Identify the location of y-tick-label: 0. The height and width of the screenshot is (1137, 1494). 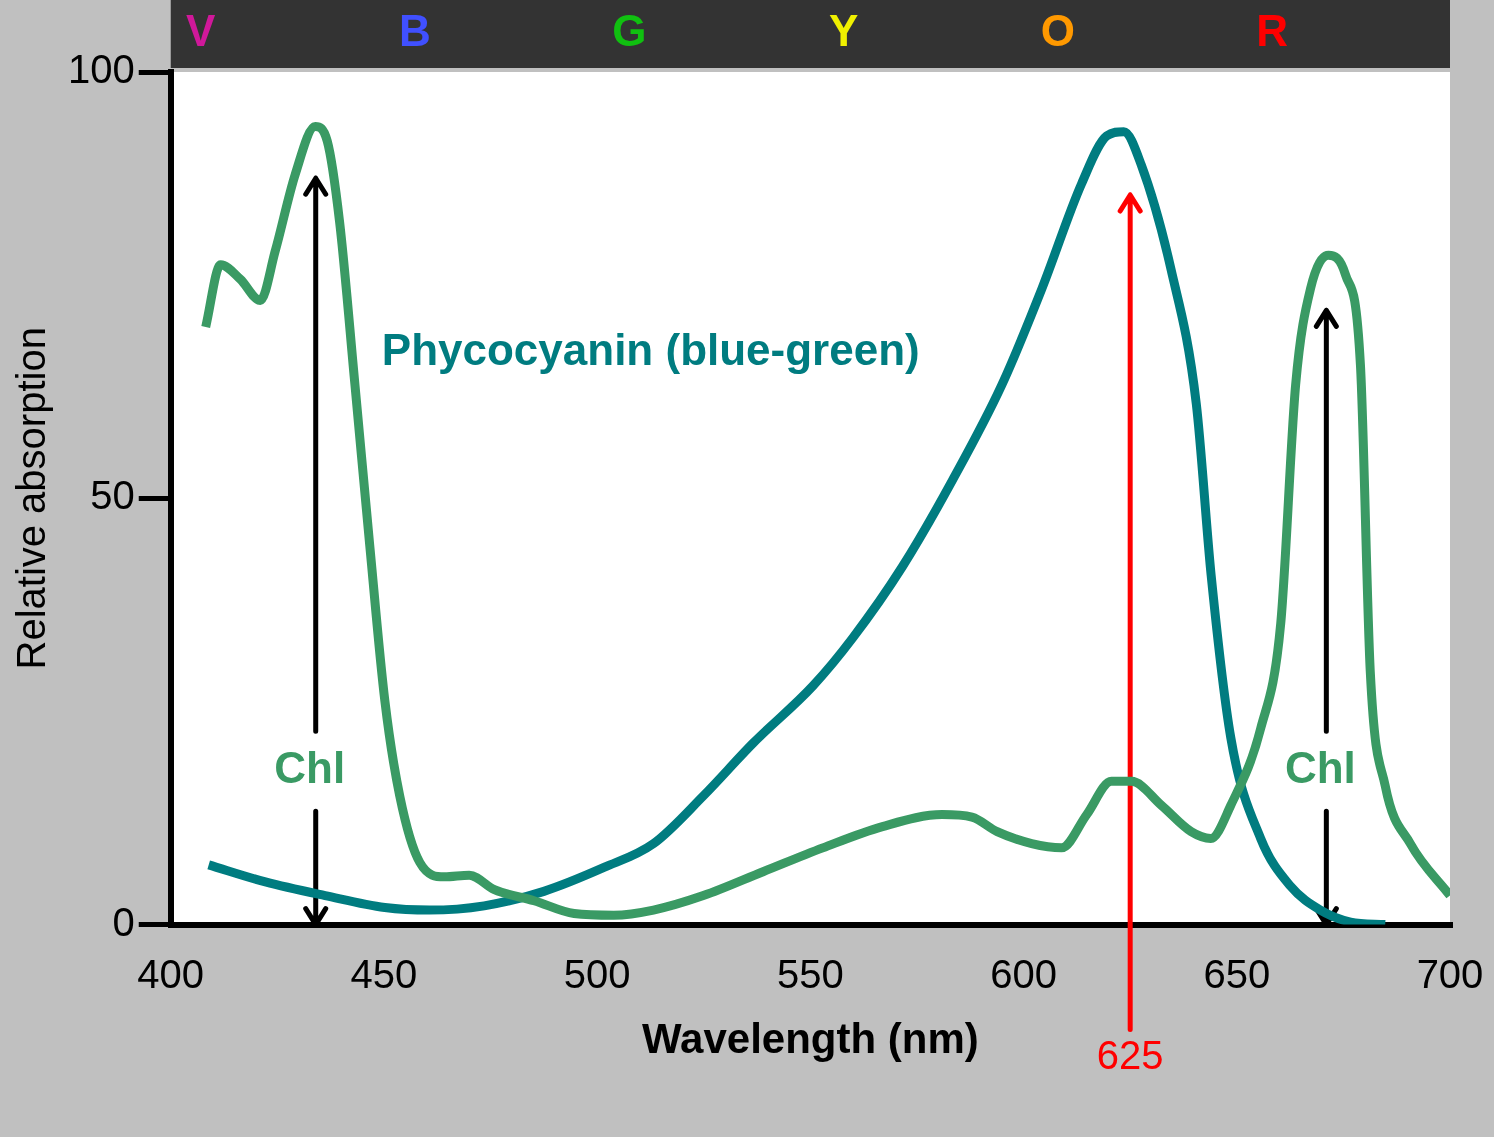
(123, 921).